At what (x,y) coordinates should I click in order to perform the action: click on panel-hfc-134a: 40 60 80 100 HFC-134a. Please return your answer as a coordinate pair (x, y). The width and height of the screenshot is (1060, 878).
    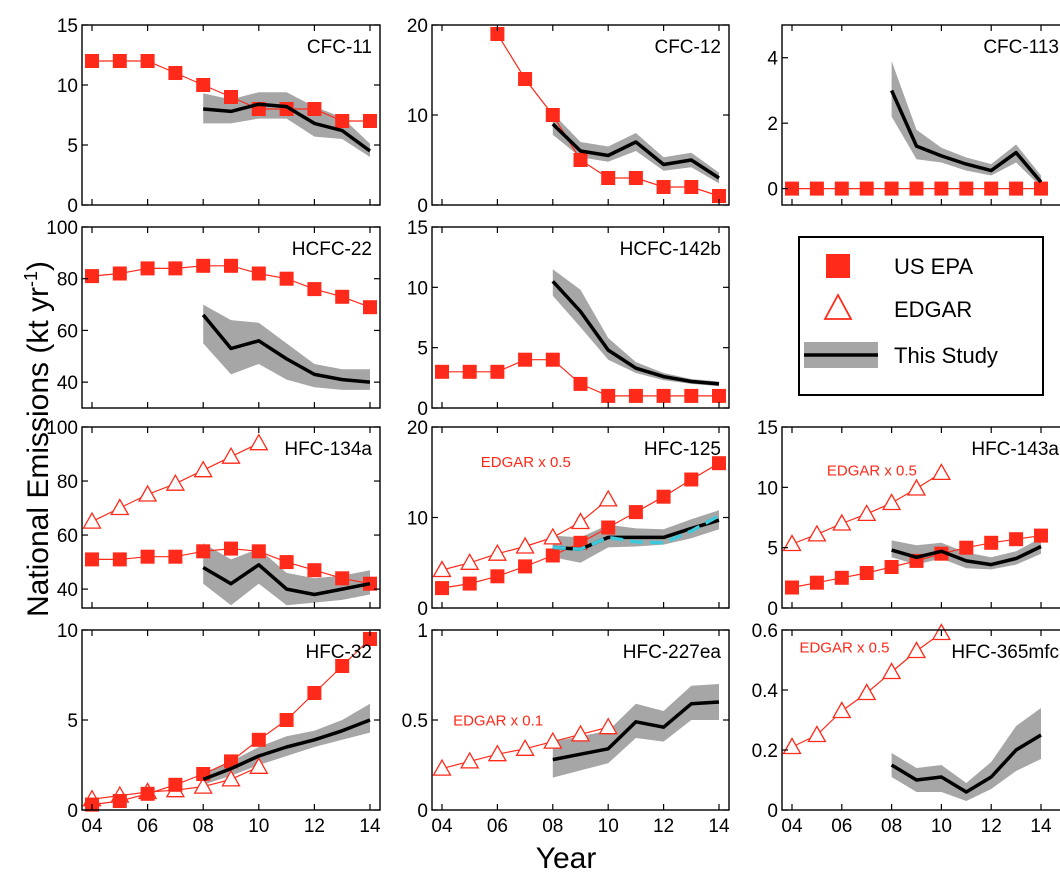
    Looking at the image, I should click on (213, 513).